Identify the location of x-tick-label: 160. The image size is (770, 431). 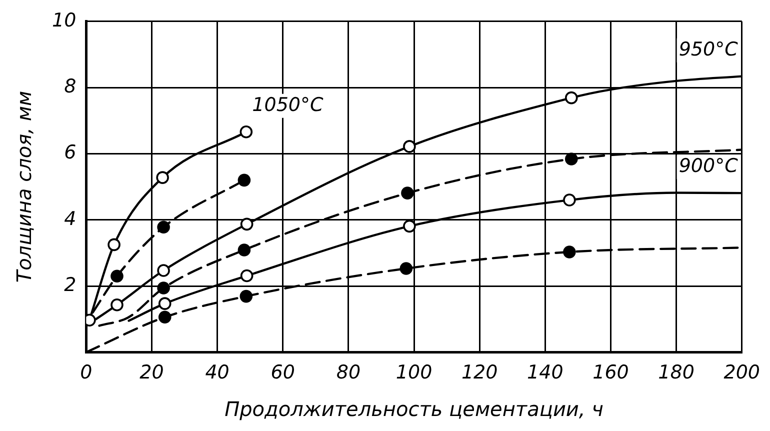
(610, 373).